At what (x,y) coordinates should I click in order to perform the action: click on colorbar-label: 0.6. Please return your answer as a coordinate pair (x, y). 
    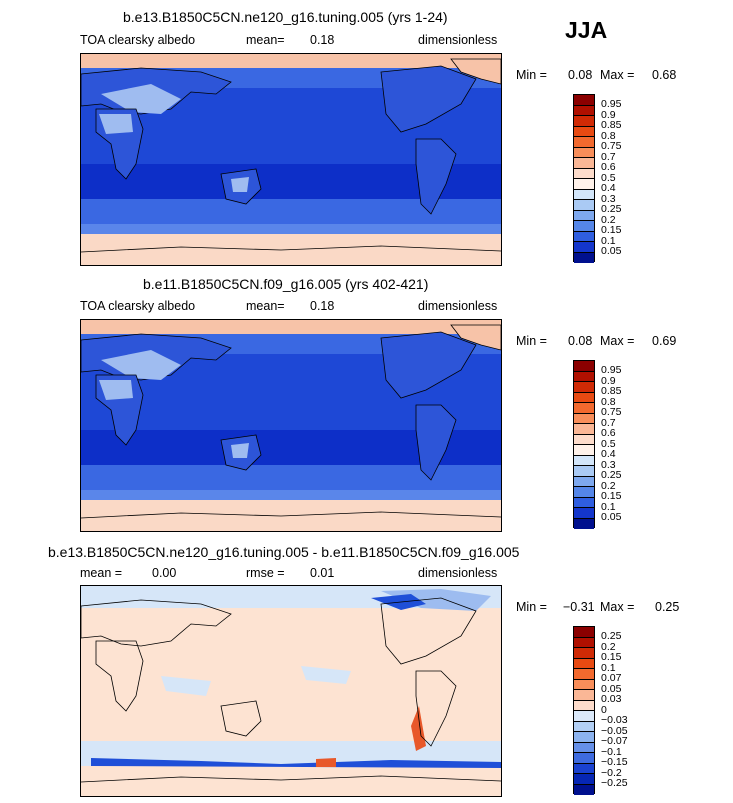
    Looking at the image, I should click on (608, 433).